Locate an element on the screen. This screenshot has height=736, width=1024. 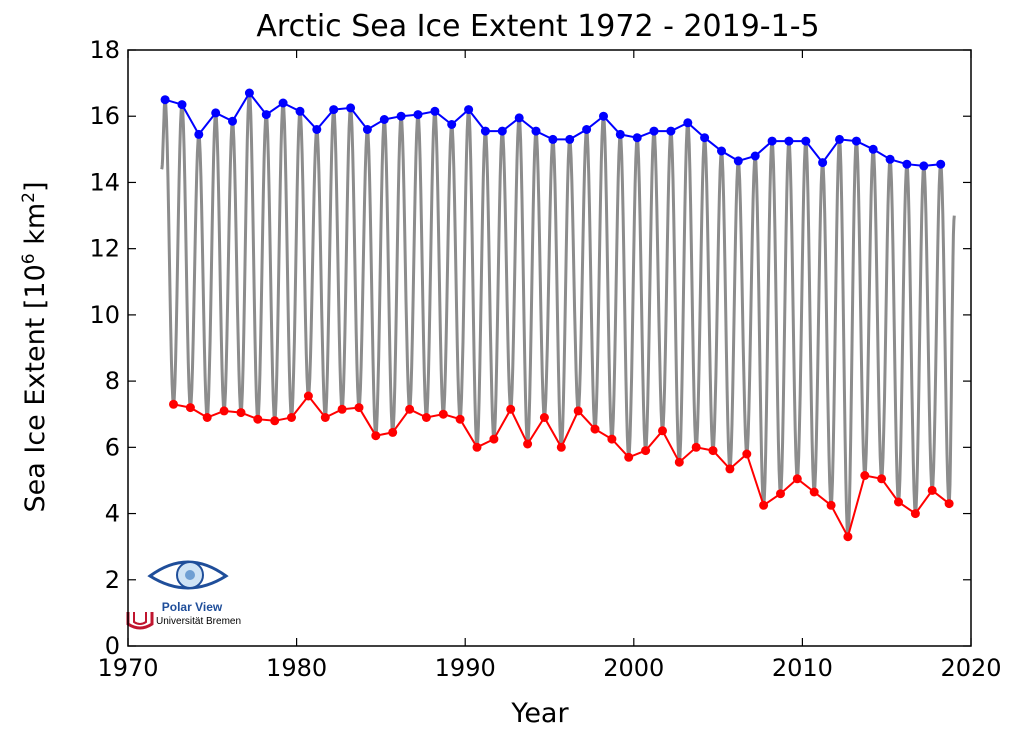
x-tick-label: 1980 is located at coordinates (296, 668).